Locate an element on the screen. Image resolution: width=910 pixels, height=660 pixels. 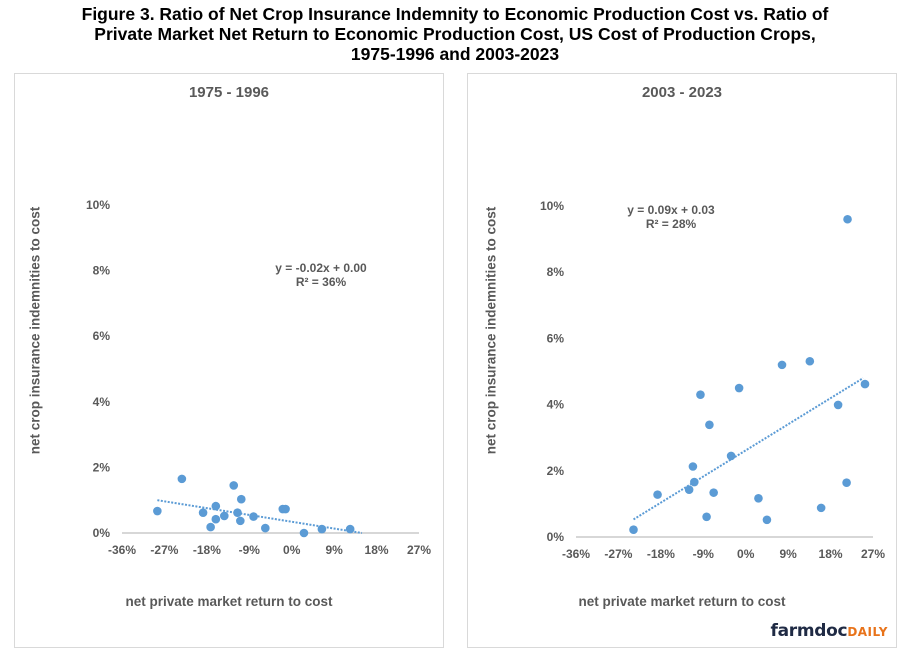
logo-main-text: farmdoc is located at coordinates (809, 631).